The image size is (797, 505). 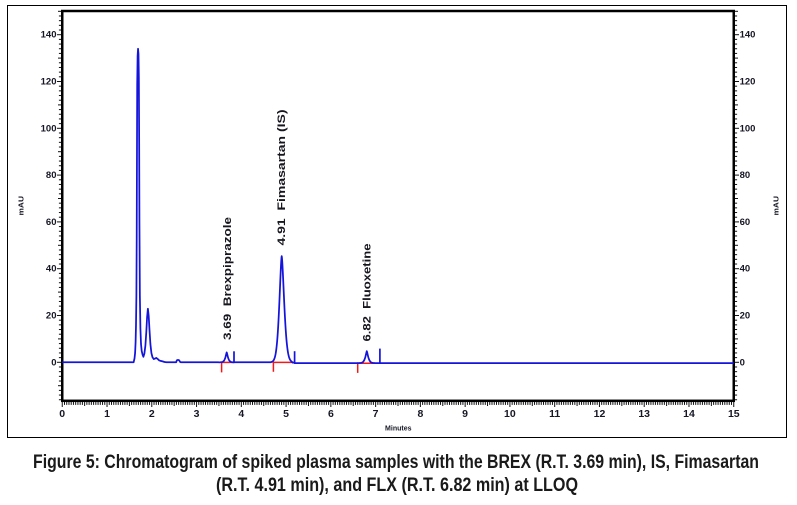 I want to click on svg-text: 2, so click(x=152, y=414).